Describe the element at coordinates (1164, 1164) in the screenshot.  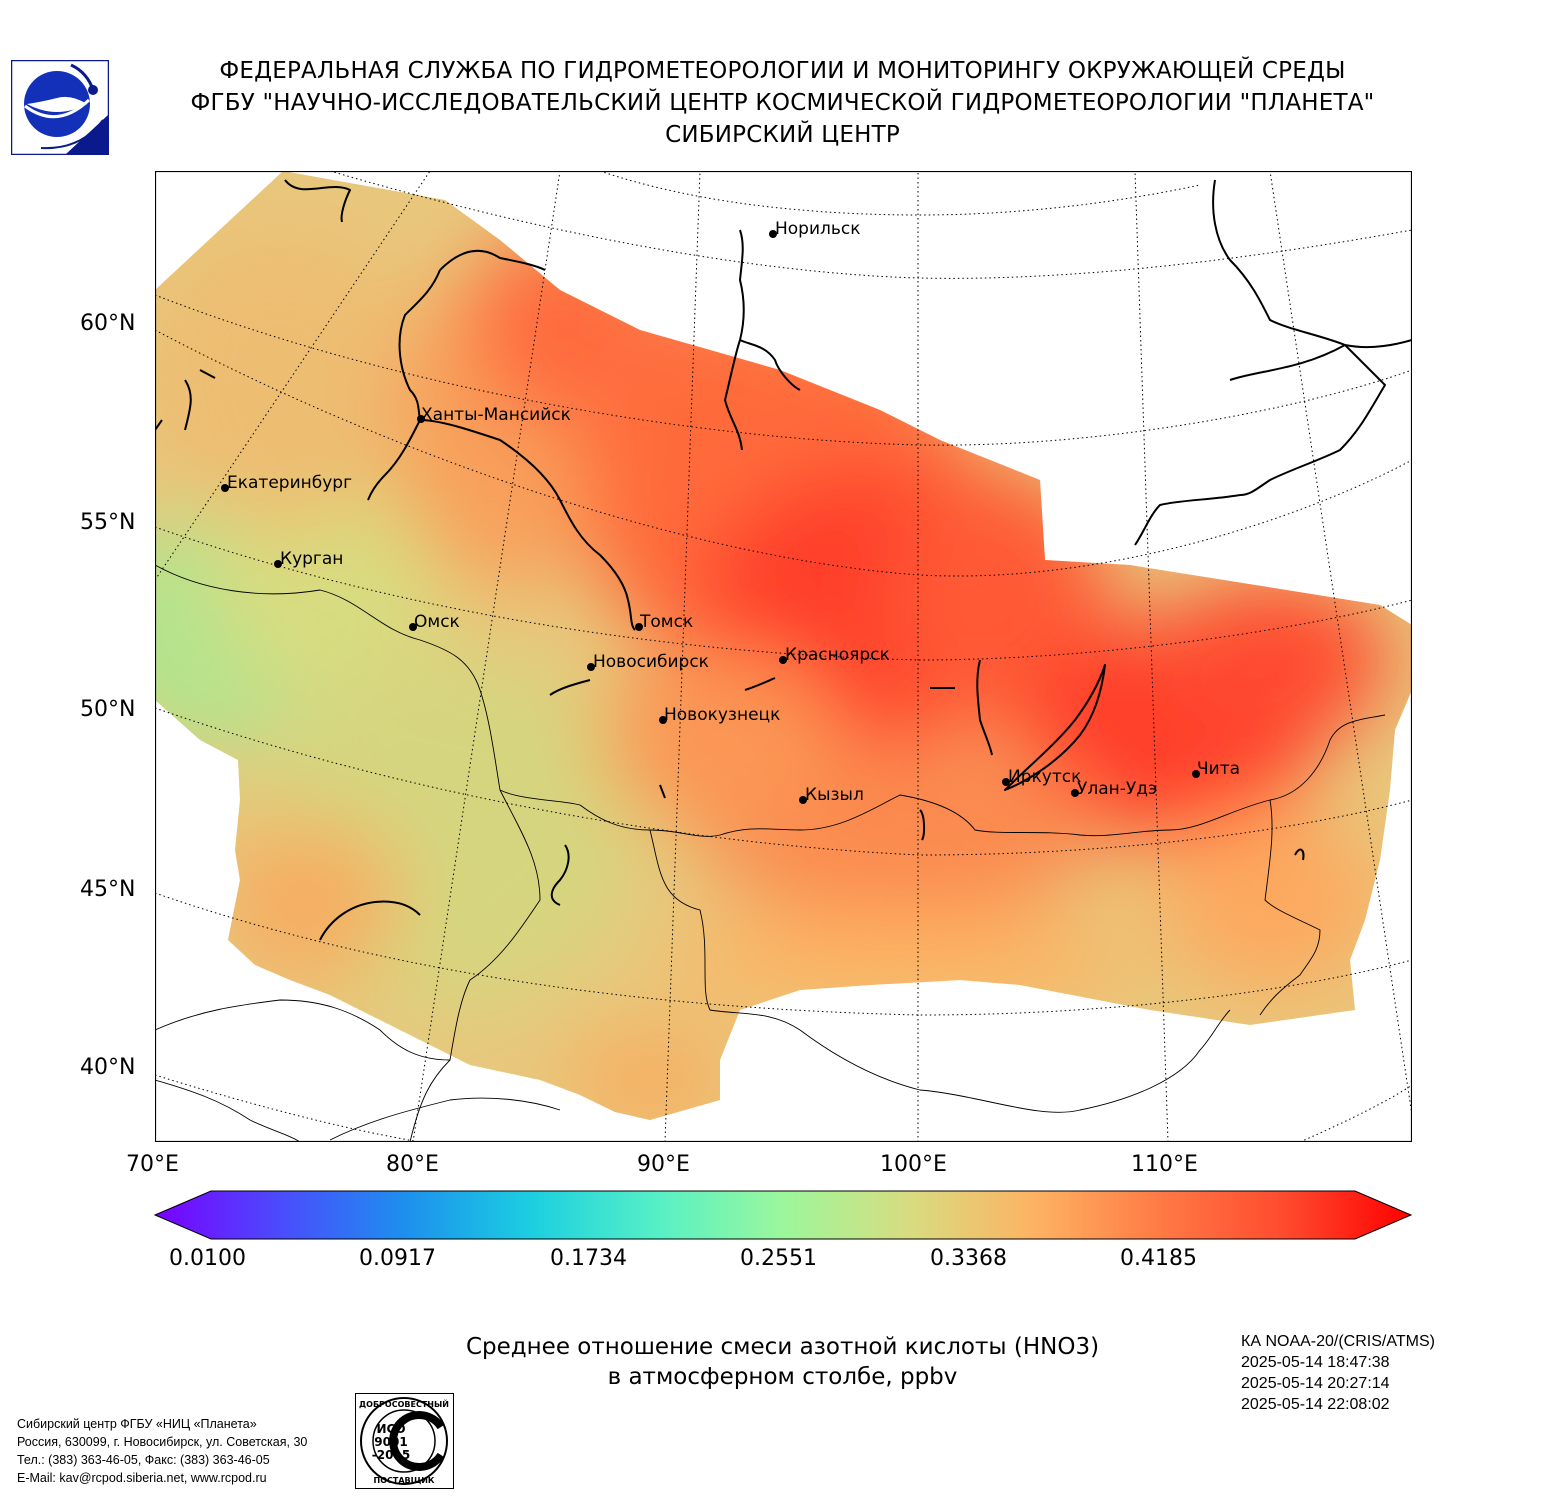
I see `lon-label-110: 110°E` at that location.